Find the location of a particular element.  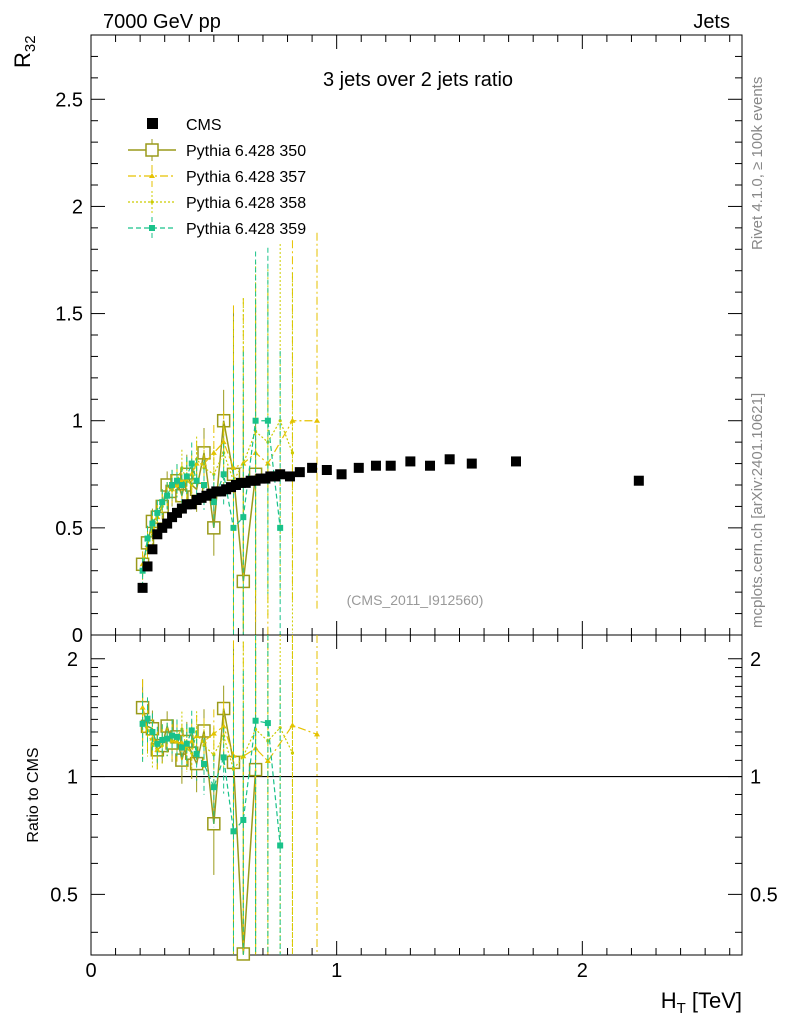

ratio-y-tick-label: 1 is located at coordinates (72, 778).